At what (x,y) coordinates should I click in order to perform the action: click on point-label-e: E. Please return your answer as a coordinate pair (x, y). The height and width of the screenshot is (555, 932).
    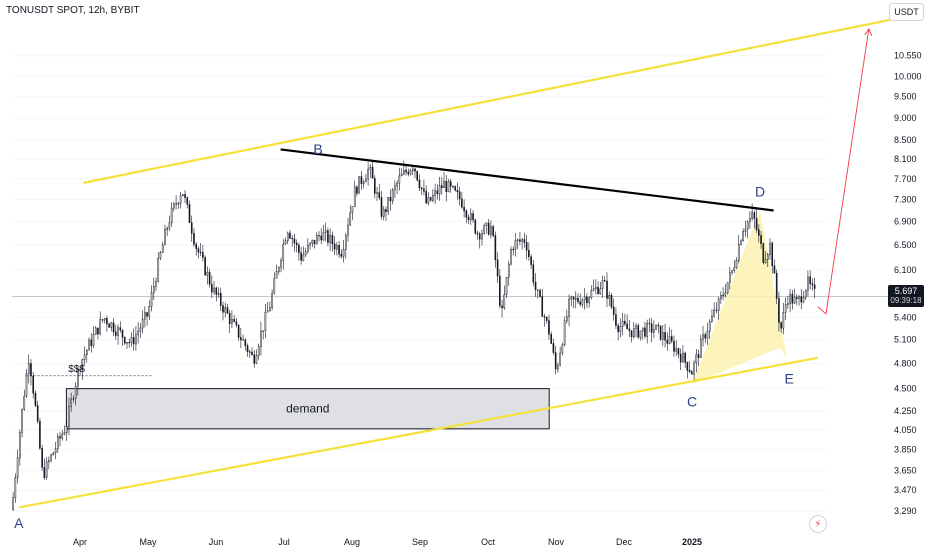
    Looking at the image, I should click on (789, 378).